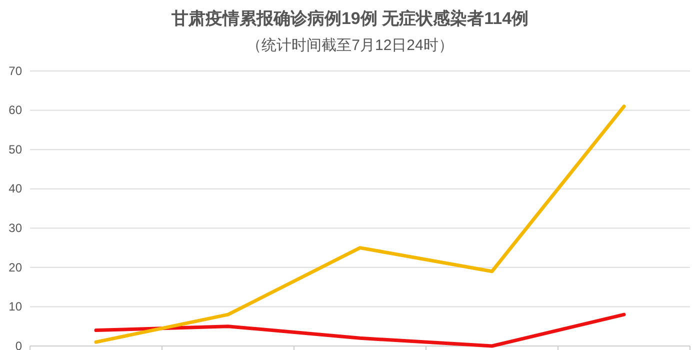 The width and height of the screenshot is (700, 350). What do you see at coordinates (360, 330) in the screenshot?
I see `line-series` at bounding box center [360, 330].